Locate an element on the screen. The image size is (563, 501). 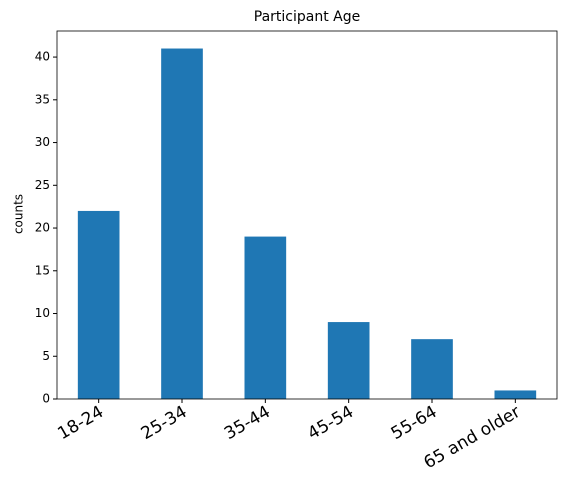
y-tick-label: 20 is located at coordinates (42, 228).